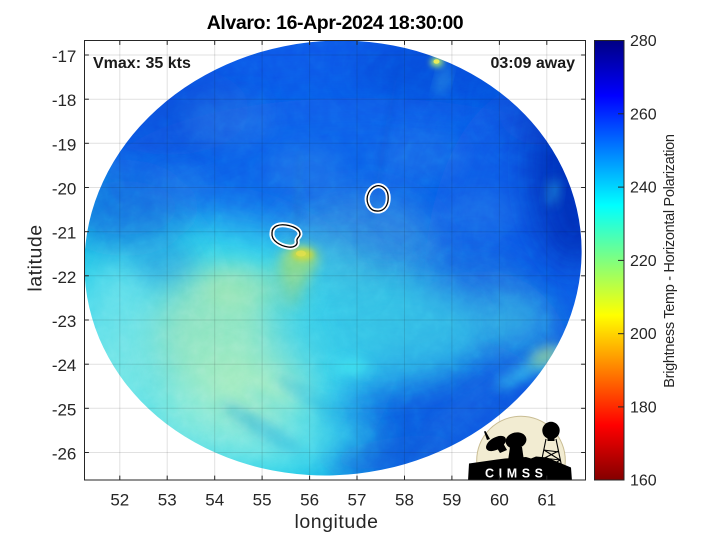 This screenshot has height=540, width=720. I want to click on svg-text: 61, so click(546, 500).